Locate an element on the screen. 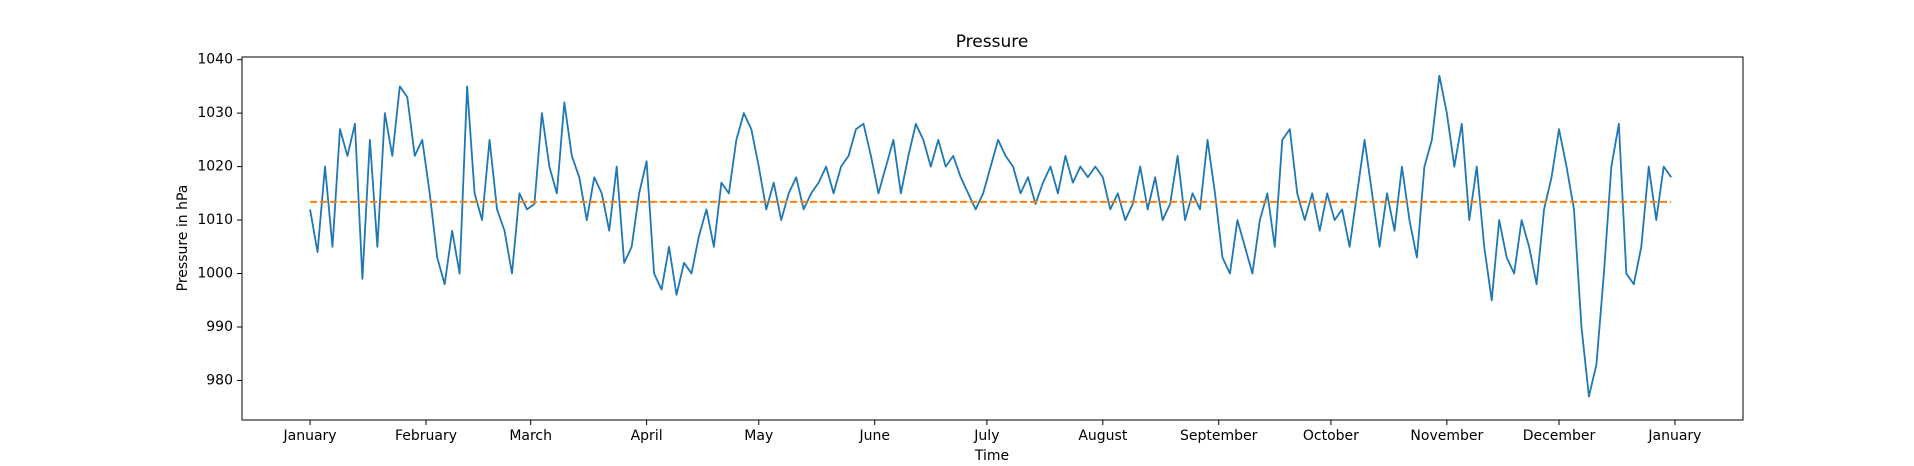  x-tick-label: July is located at coordinates (986, 436).